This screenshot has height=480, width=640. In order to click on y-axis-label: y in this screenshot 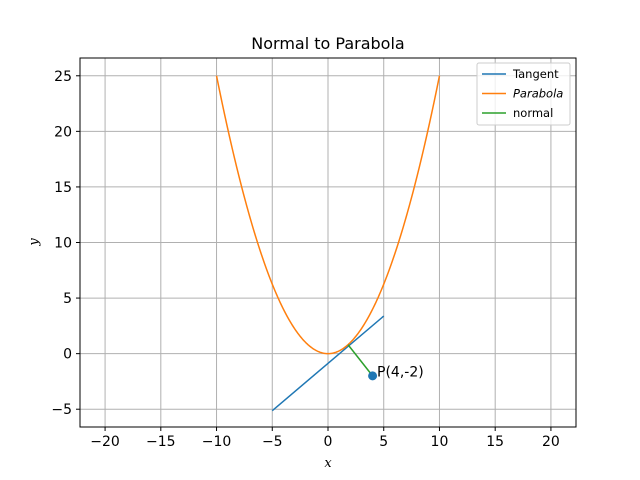, I will do `click(34, 242)`.